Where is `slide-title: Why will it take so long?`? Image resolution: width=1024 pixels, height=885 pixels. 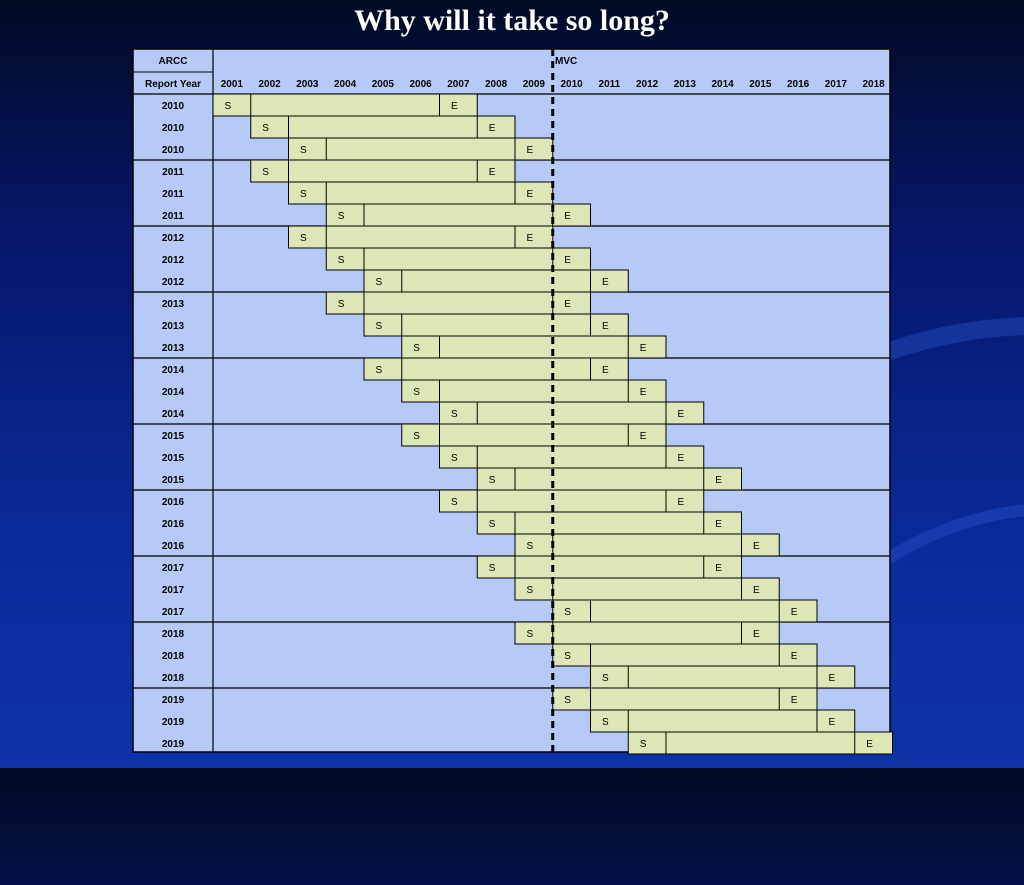 slide-title: Why will it take so long? is located at coordinates (512, 20).